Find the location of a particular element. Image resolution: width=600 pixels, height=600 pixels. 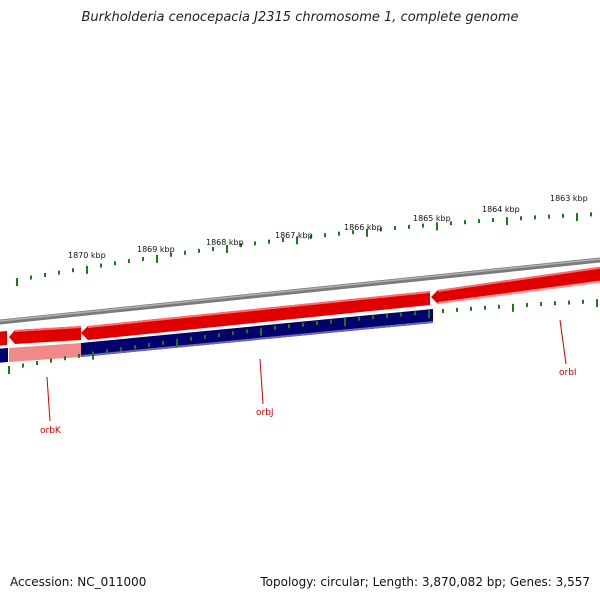

gene-label-orbK: orbK is located at coordinates (51, 431).